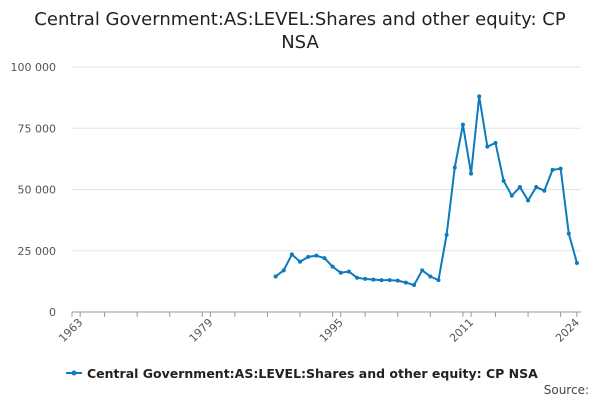  Describe the element at coordinates (461, 330) in the screenshot. I see `x-tick-label: 2011` at that location.